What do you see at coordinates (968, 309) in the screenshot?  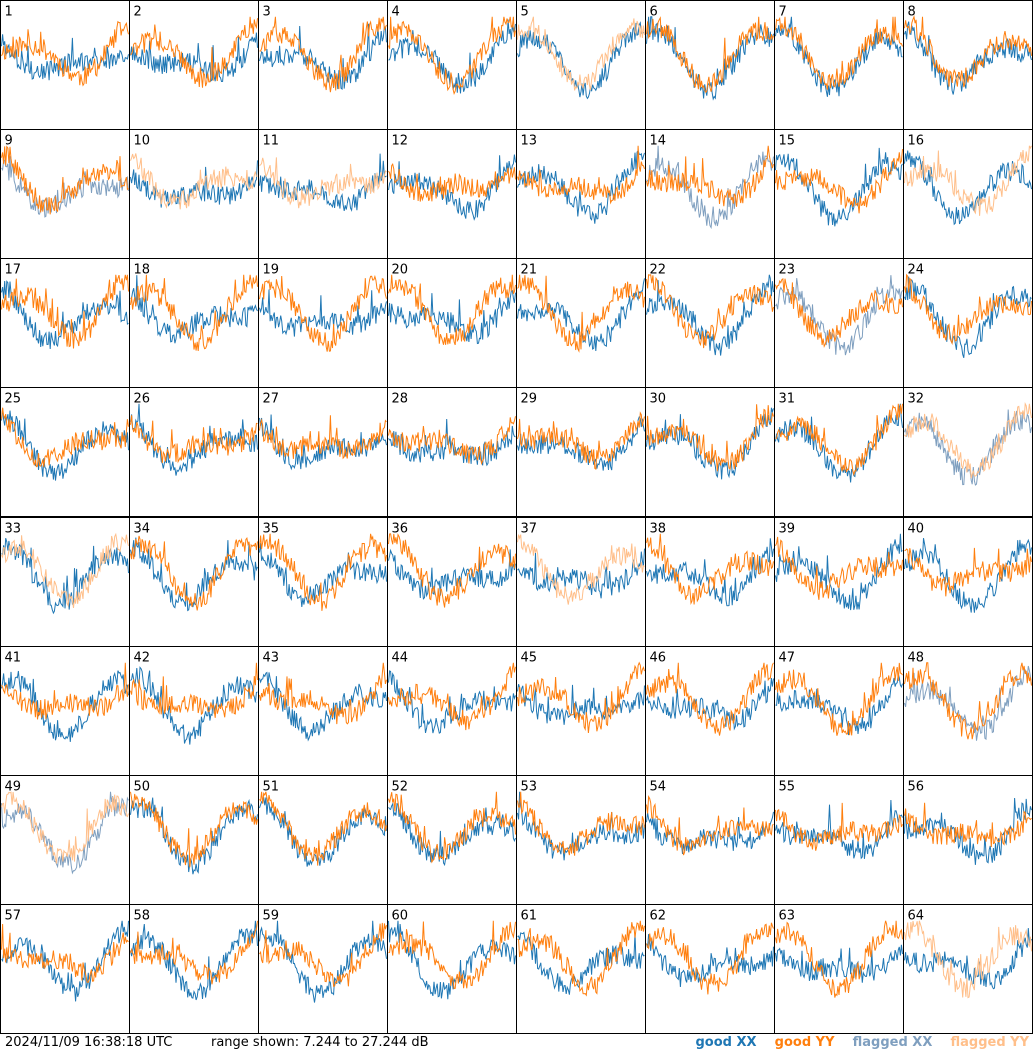 I see `panel-24-yy-line` at bounding box center [968, 309].